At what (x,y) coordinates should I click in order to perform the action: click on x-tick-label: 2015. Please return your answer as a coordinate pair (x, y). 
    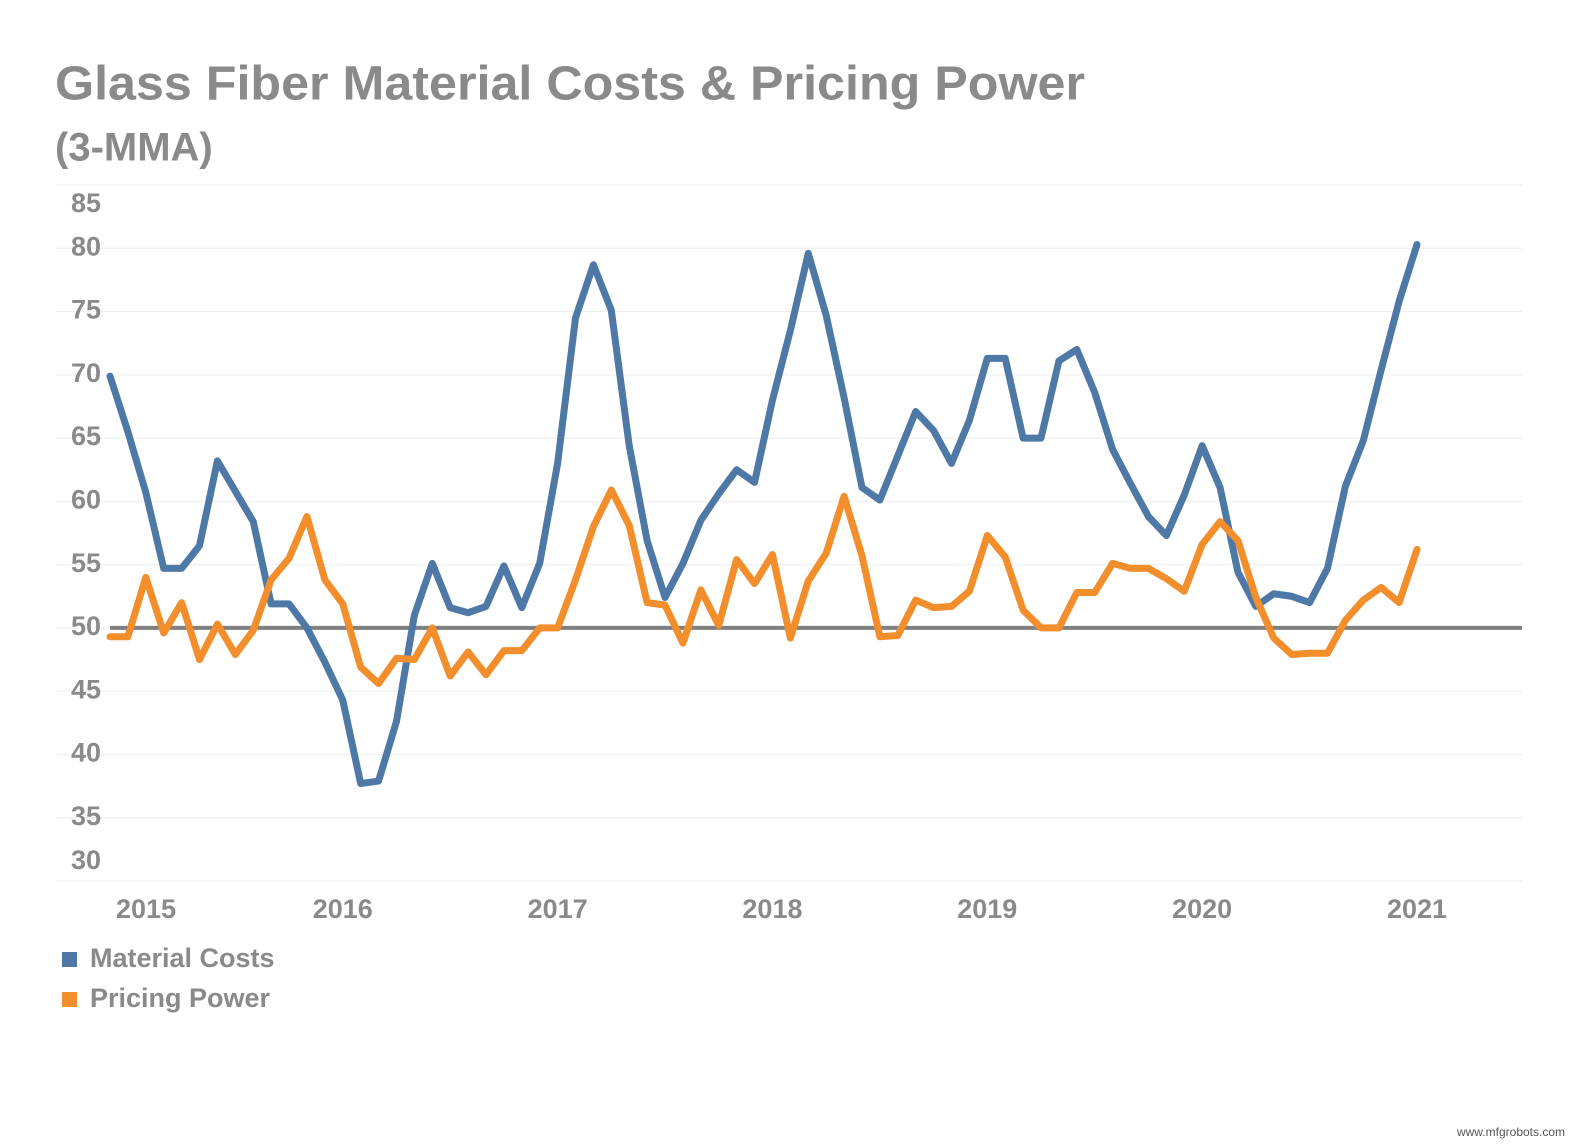
    Looking at the image, I should click on (146, 909).